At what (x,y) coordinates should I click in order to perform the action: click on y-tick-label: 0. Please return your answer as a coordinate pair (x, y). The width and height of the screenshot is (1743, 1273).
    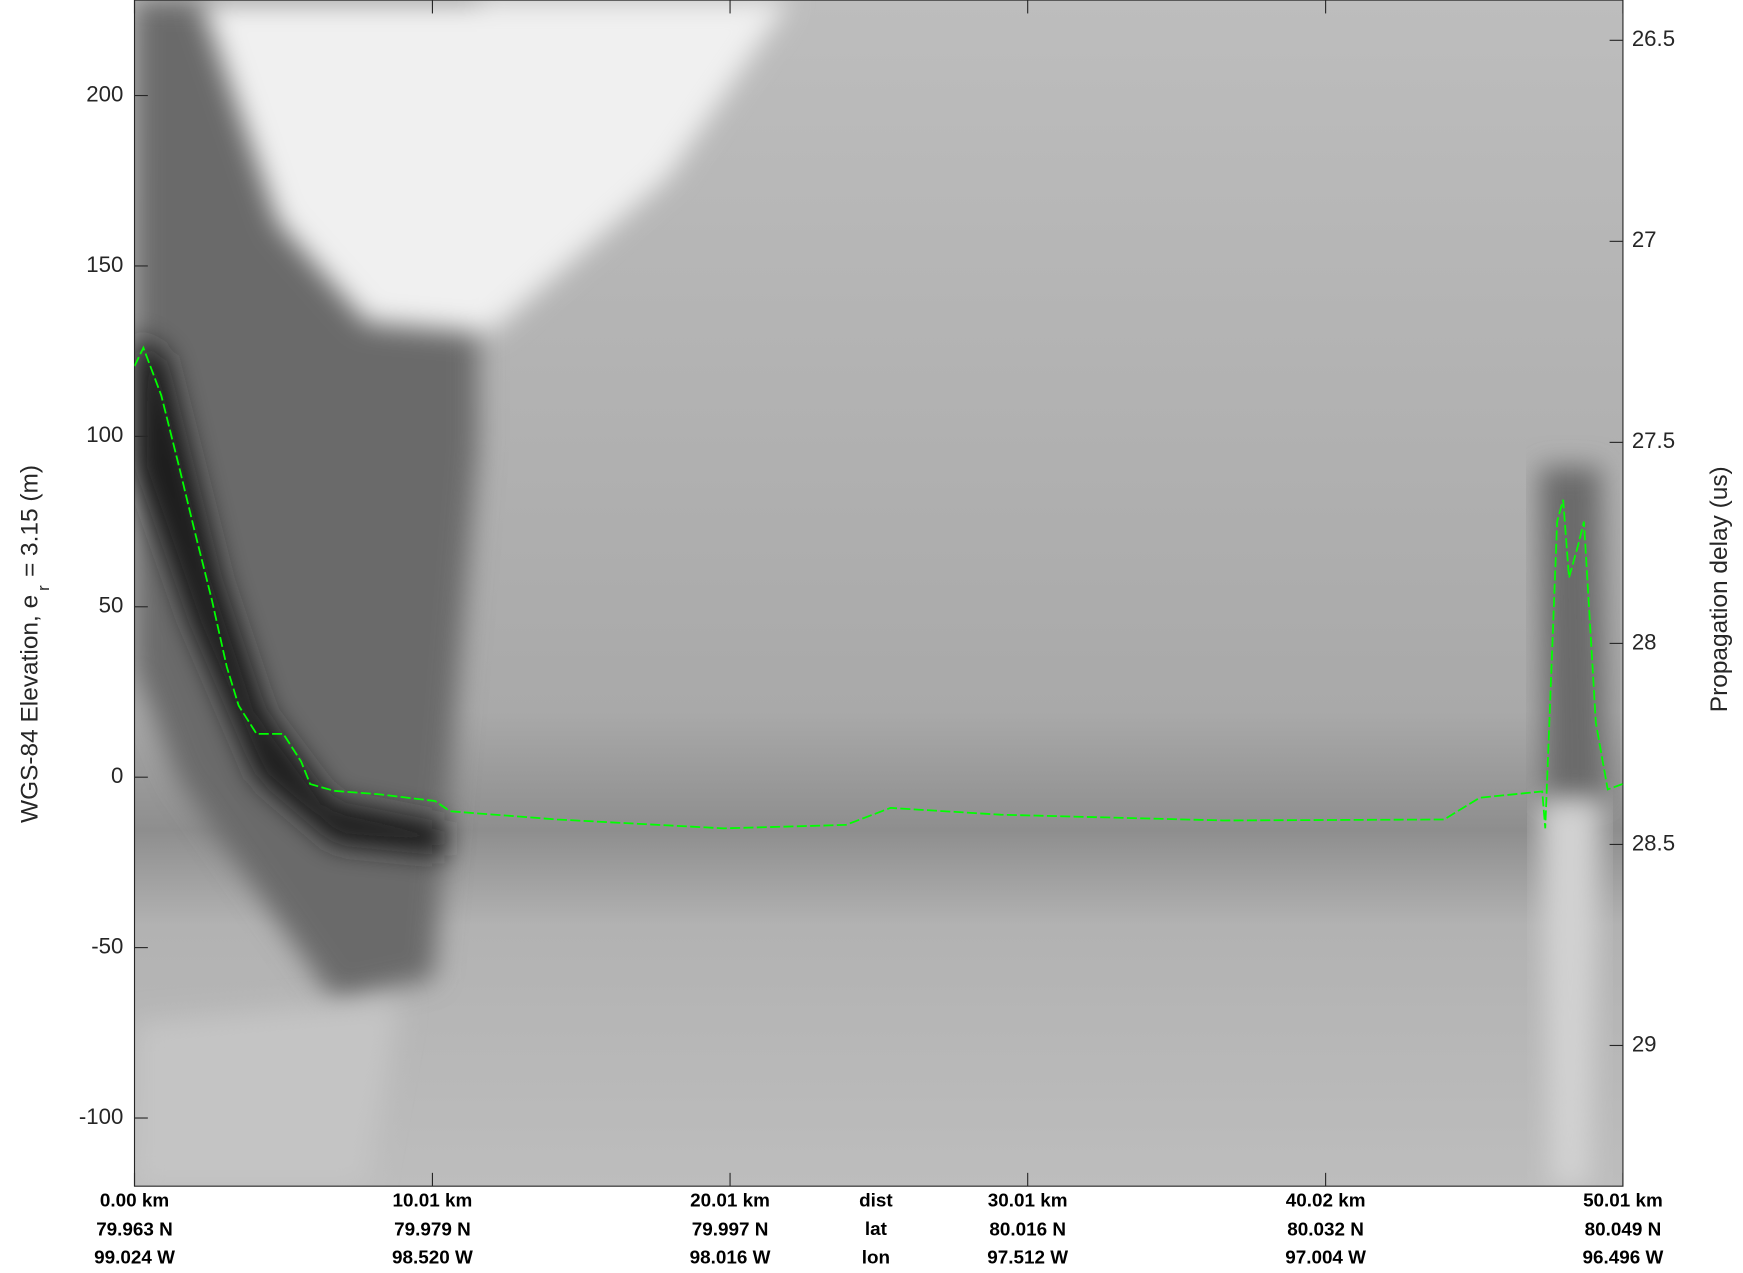
    Looking at the image, I should click on (117, 775).